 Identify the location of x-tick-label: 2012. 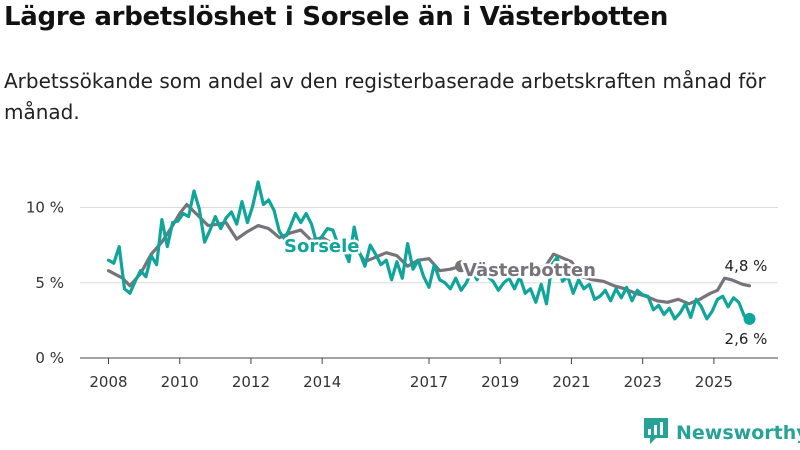
(251, 382).